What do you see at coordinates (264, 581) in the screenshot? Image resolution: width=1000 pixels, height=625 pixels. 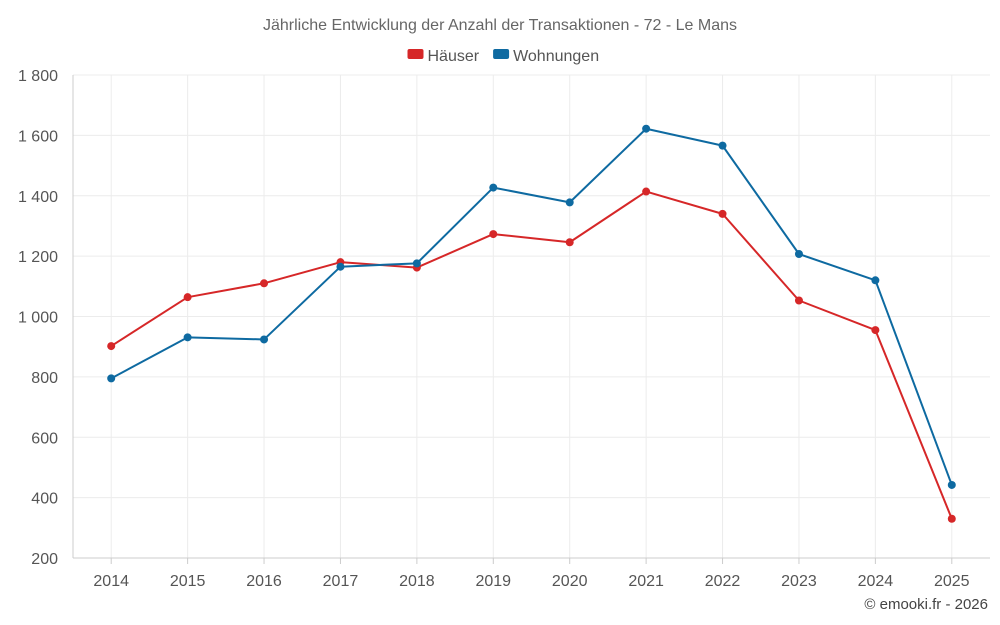 I see `x-tick-label: 2016` at bounding box center [264, 581].